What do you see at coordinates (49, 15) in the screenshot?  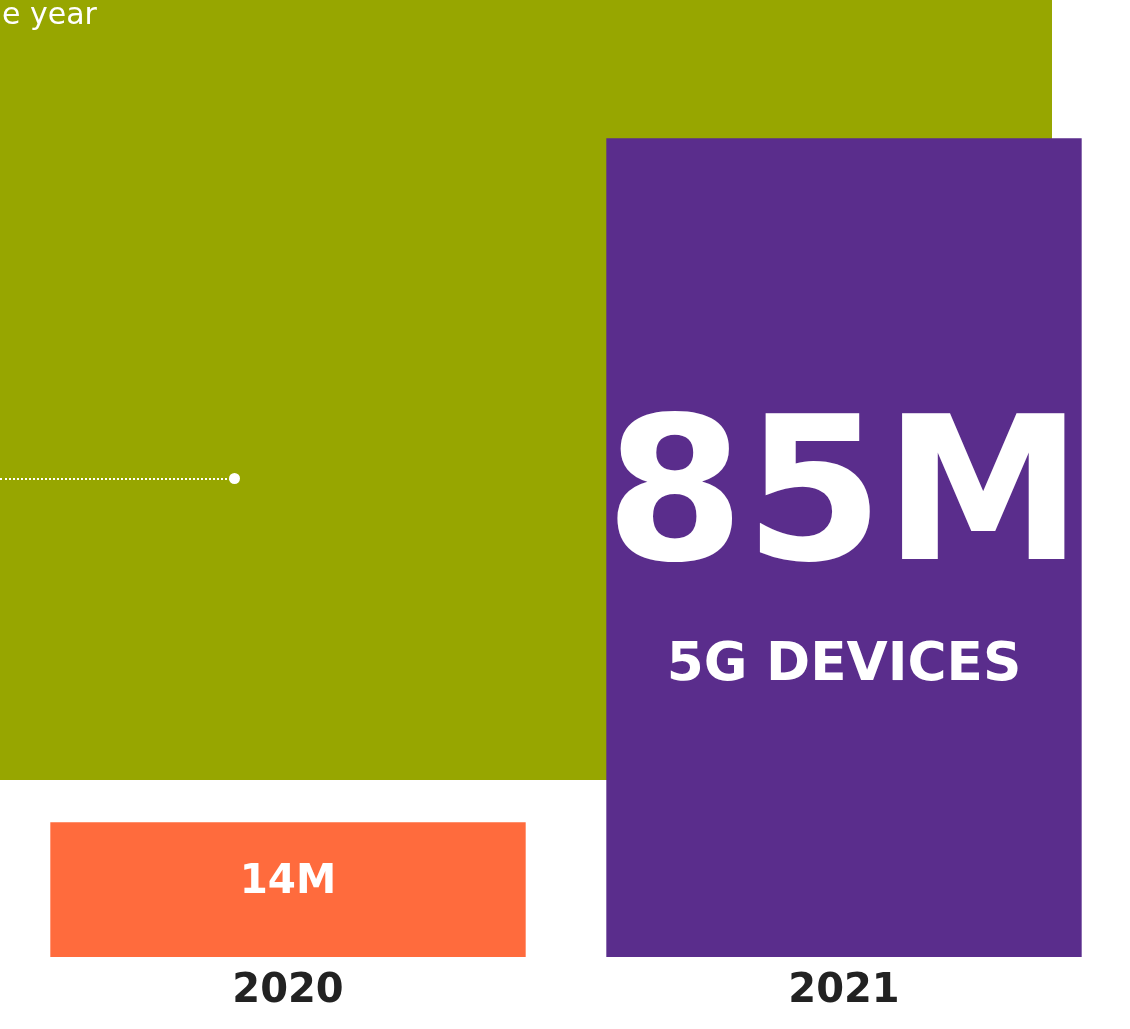 I see `text: e year` at bounding box center [49, 15].